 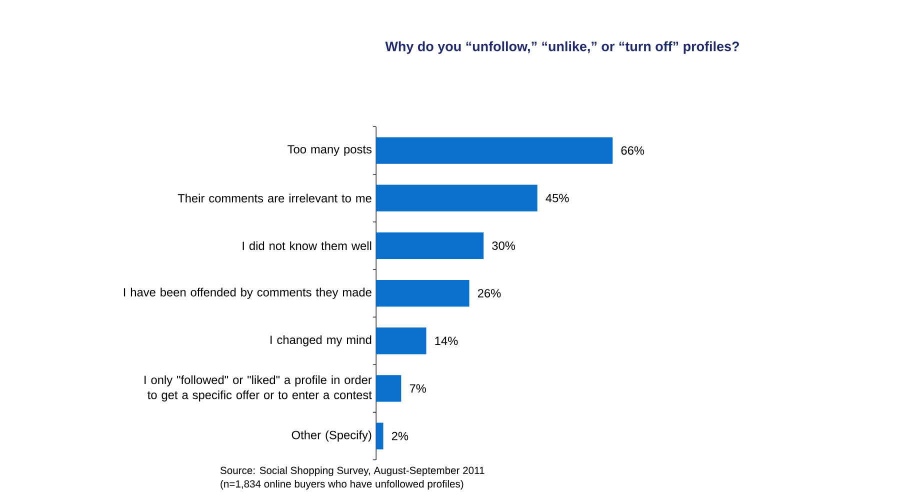 What do you see at coordinates (504, 245) in the screenshot?
I see `data-label: 30%` at bounding box center [504, 245].